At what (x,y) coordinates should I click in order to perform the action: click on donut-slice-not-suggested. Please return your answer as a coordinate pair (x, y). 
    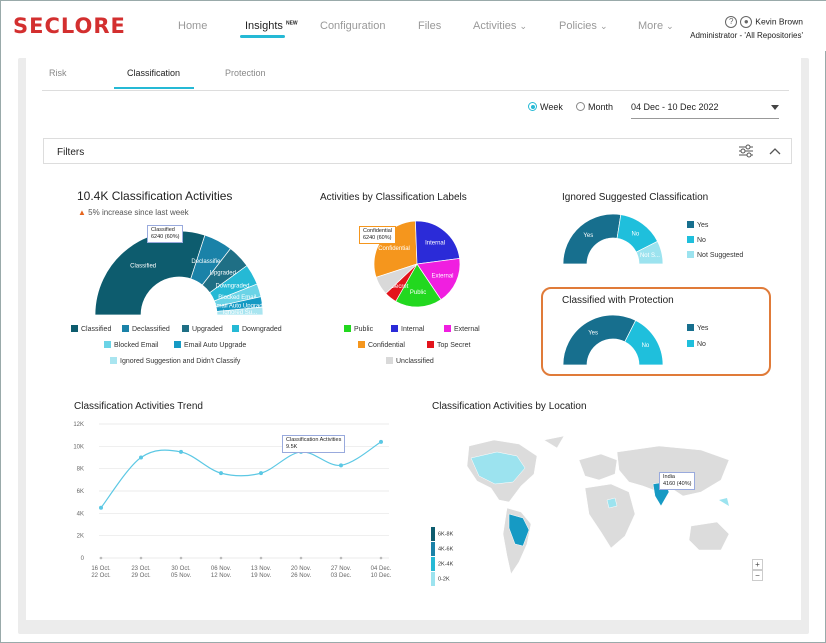
    Looking at the image, I should click on (649, 252).